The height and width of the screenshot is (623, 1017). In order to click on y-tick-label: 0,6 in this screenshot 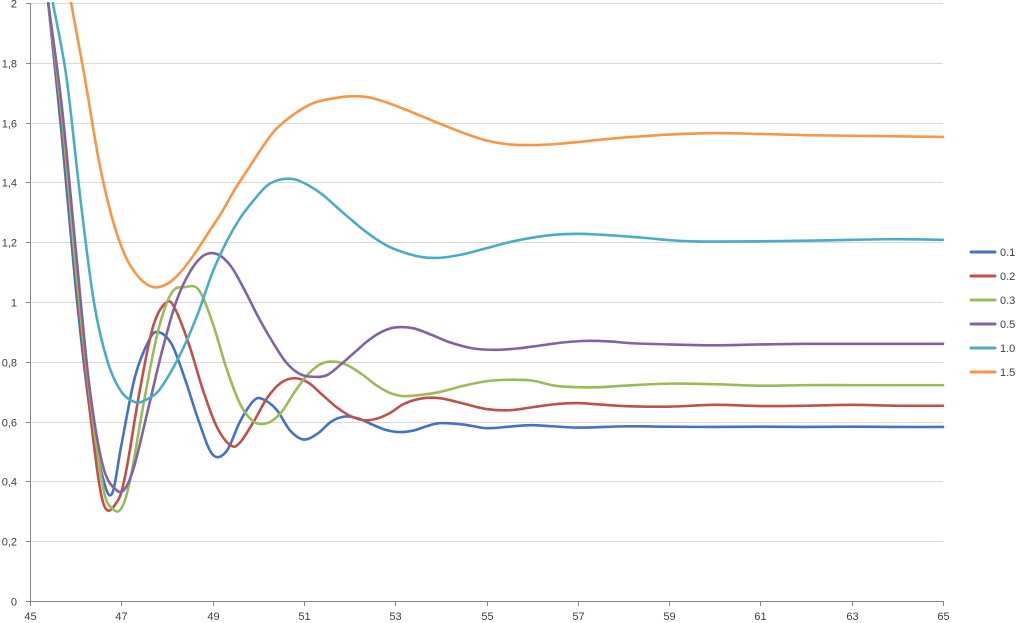, I will do `click(9, 424)`.